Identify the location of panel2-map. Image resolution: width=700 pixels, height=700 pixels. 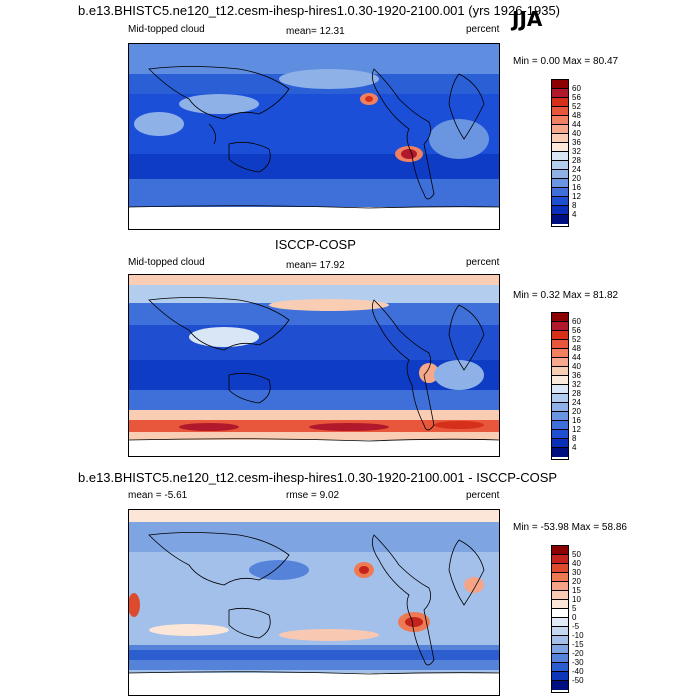
(314, 365).